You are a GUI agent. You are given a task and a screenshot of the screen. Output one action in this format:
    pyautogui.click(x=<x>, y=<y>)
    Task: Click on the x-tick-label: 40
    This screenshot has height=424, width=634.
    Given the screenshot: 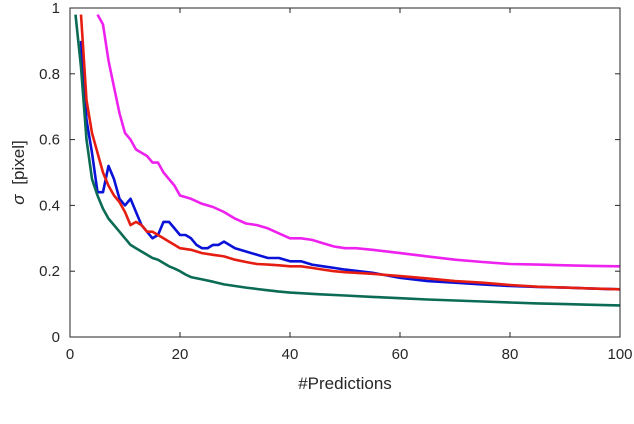 What is the action you would take?
    pyautogui.click(x=290, y=354)
    